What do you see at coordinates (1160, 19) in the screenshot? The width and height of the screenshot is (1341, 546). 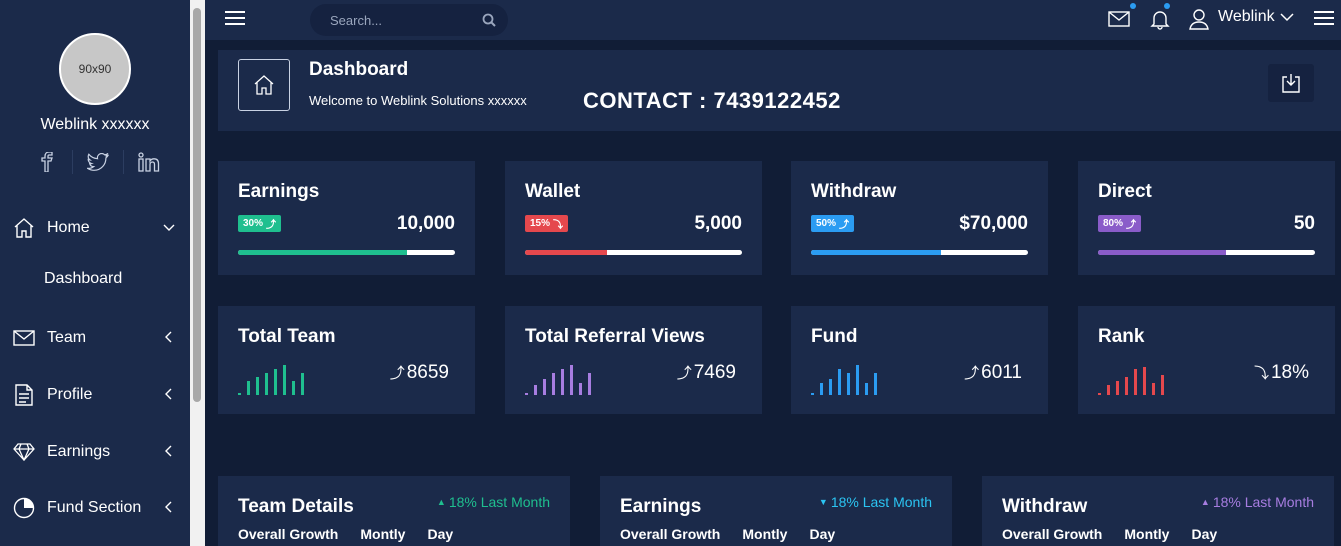 I see `bell-icon` at bounding box center [1160, 19].